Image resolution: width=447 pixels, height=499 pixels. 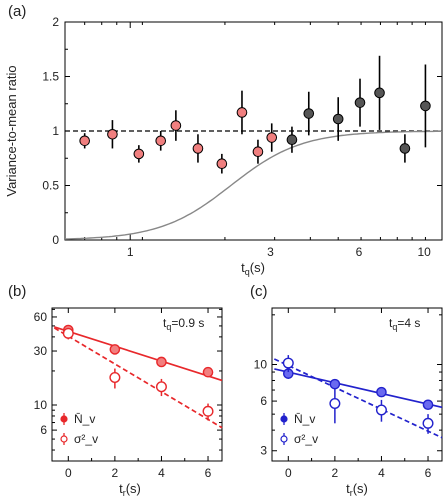 I want to click on panel-b-frame, so click(x=137, y=384).